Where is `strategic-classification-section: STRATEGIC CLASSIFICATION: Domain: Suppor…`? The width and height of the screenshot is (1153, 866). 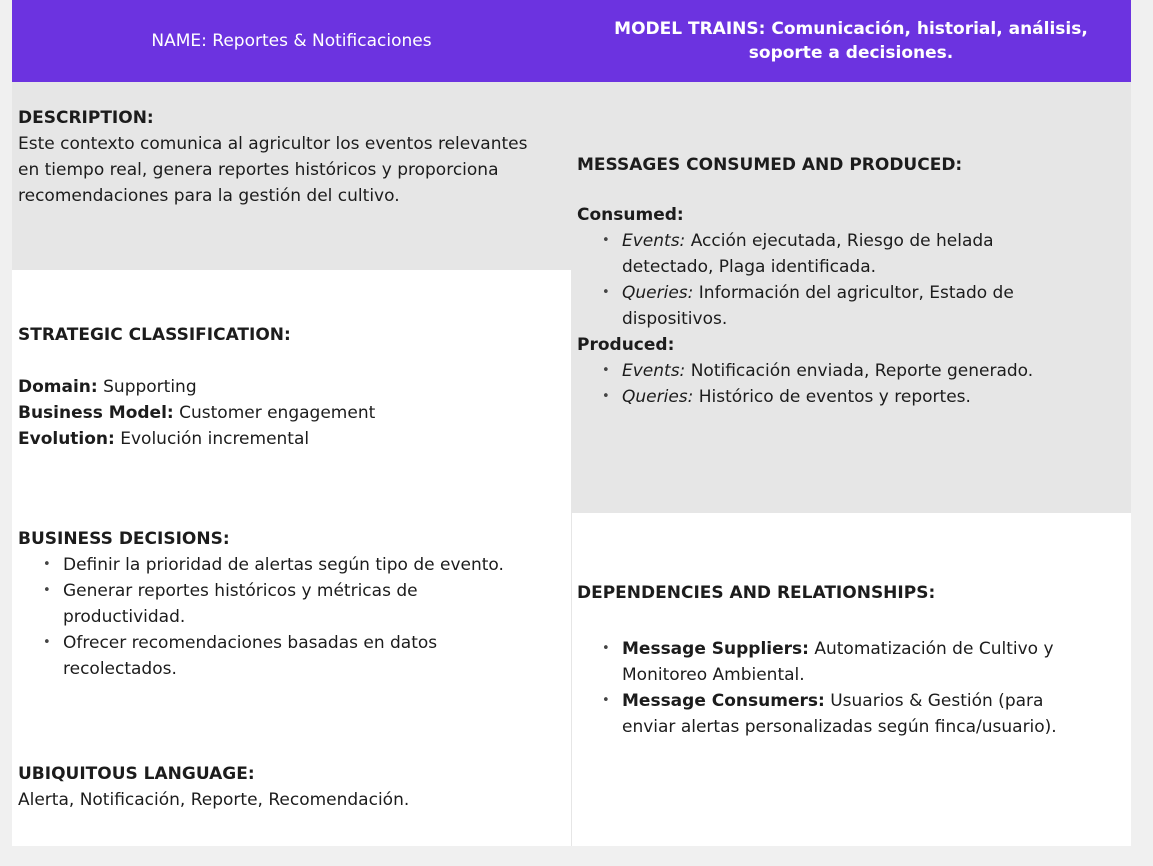 strategic-classification-section: STRATEGIC CLASSIFICATION: Domain: Suppor… is located at coordinates (291, 391).